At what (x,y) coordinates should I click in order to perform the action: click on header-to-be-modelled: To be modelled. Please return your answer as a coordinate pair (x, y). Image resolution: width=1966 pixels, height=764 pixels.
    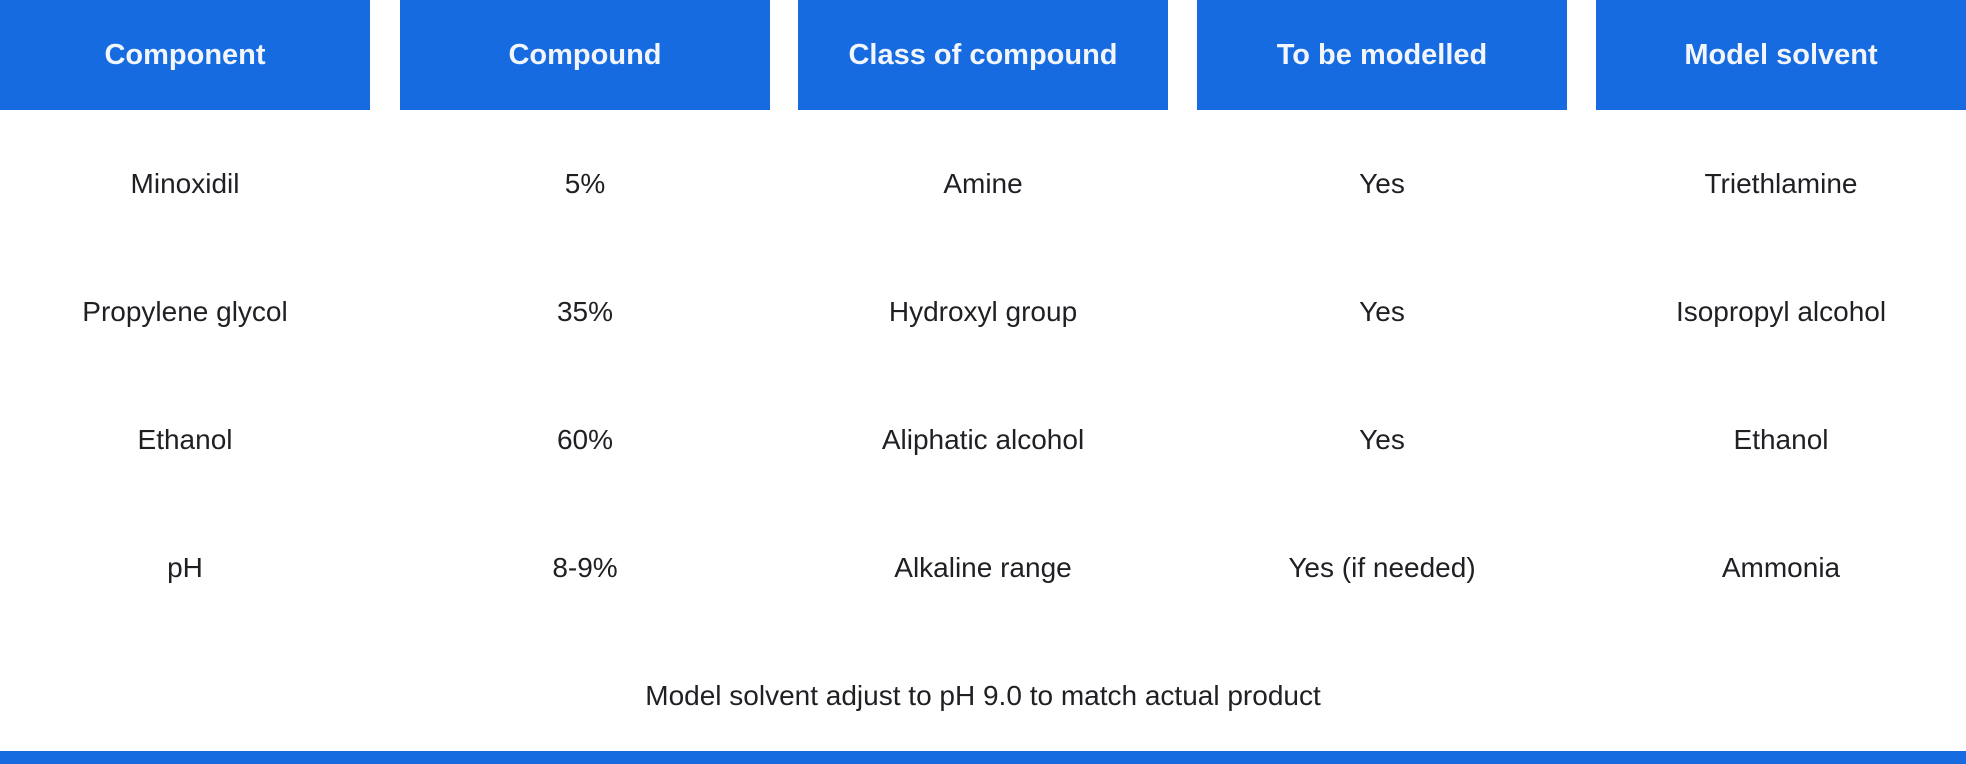
    Looking at the image, I should click on (1382, 55).